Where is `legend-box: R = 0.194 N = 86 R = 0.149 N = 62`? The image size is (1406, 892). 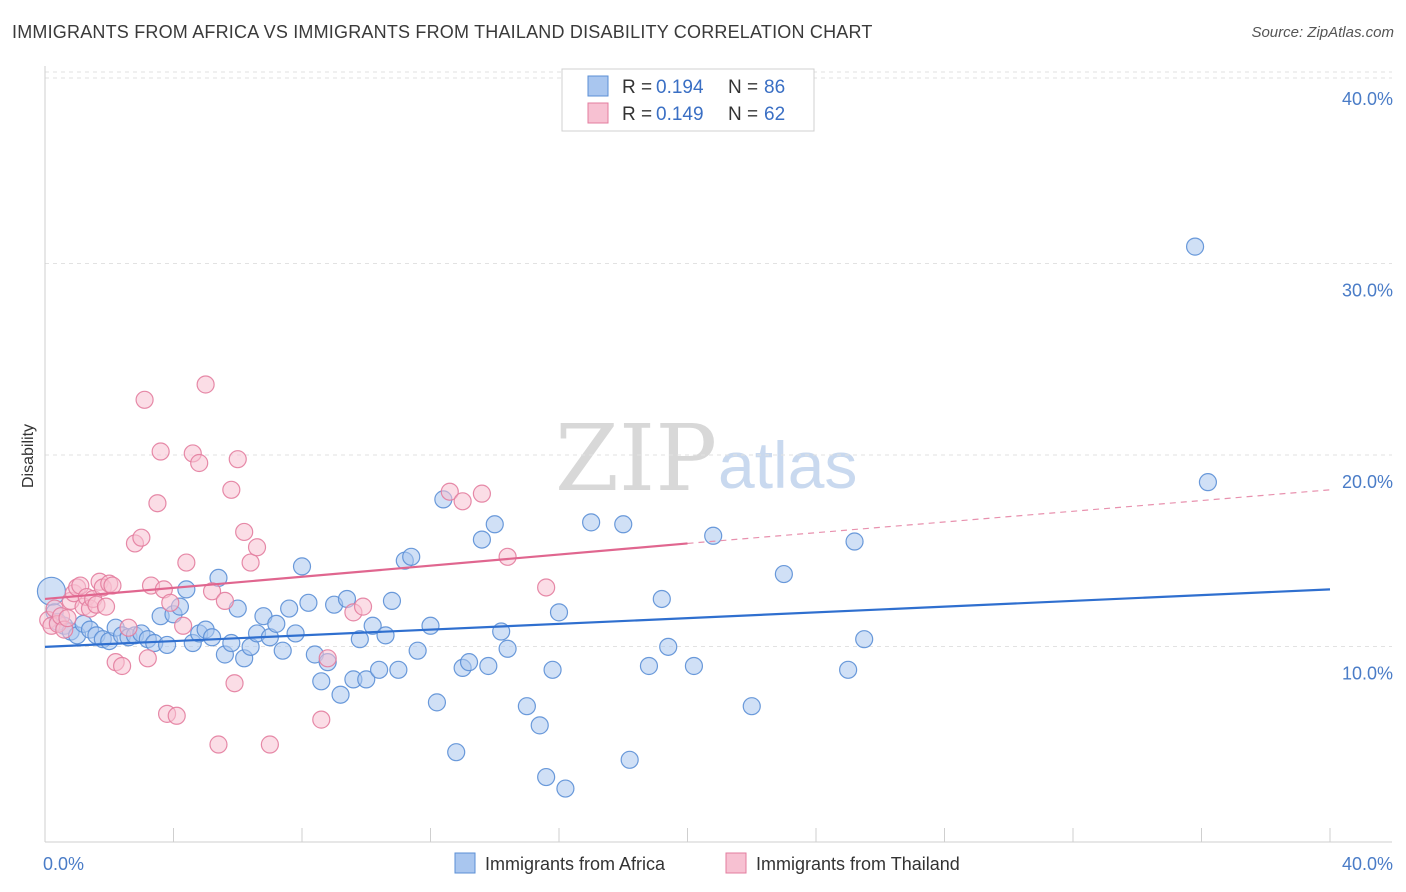
legend-box: R = 0.194 N = 86 R = 0.149 N = 62 is located at coordinates (688, 100).